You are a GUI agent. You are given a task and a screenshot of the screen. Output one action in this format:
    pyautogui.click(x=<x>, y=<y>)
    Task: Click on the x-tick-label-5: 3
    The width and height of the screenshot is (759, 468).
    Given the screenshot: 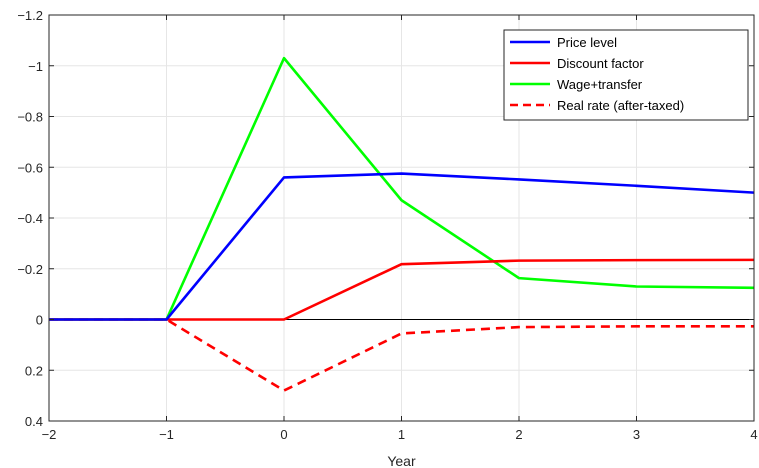 What is the action you would take?
    pyautogui.click(x=636, y=434)
    